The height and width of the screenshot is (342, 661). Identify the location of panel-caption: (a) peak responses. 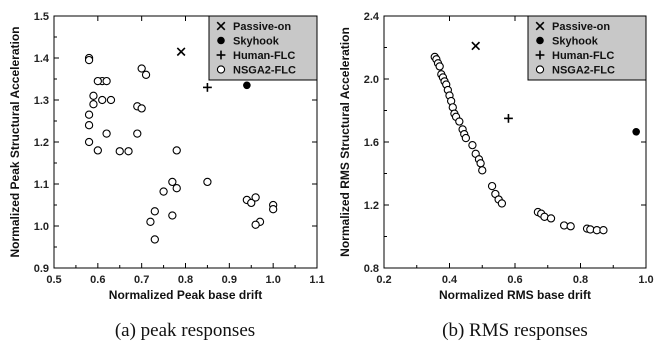
(185, 330).